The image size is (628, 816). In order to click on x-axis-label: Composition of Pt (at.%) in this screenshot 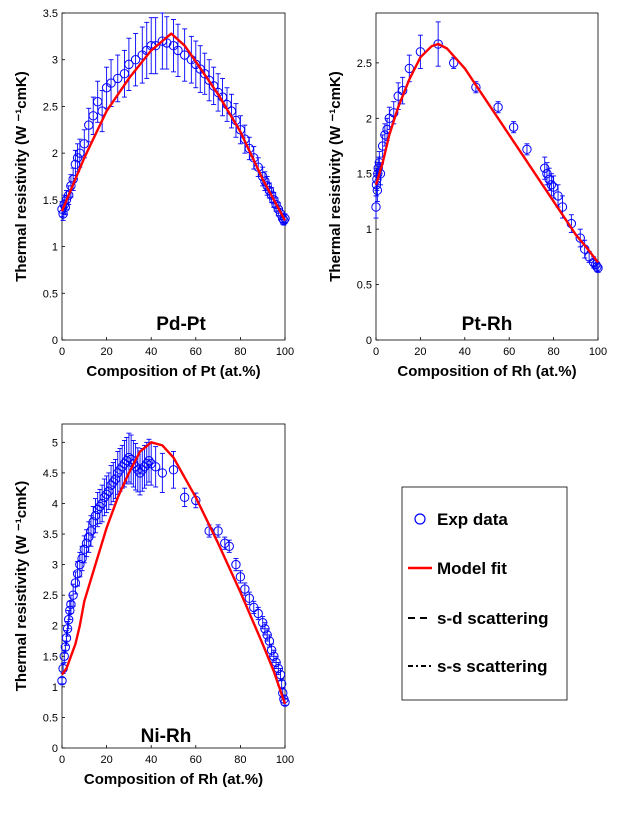, I will do `click(173, 371)`.